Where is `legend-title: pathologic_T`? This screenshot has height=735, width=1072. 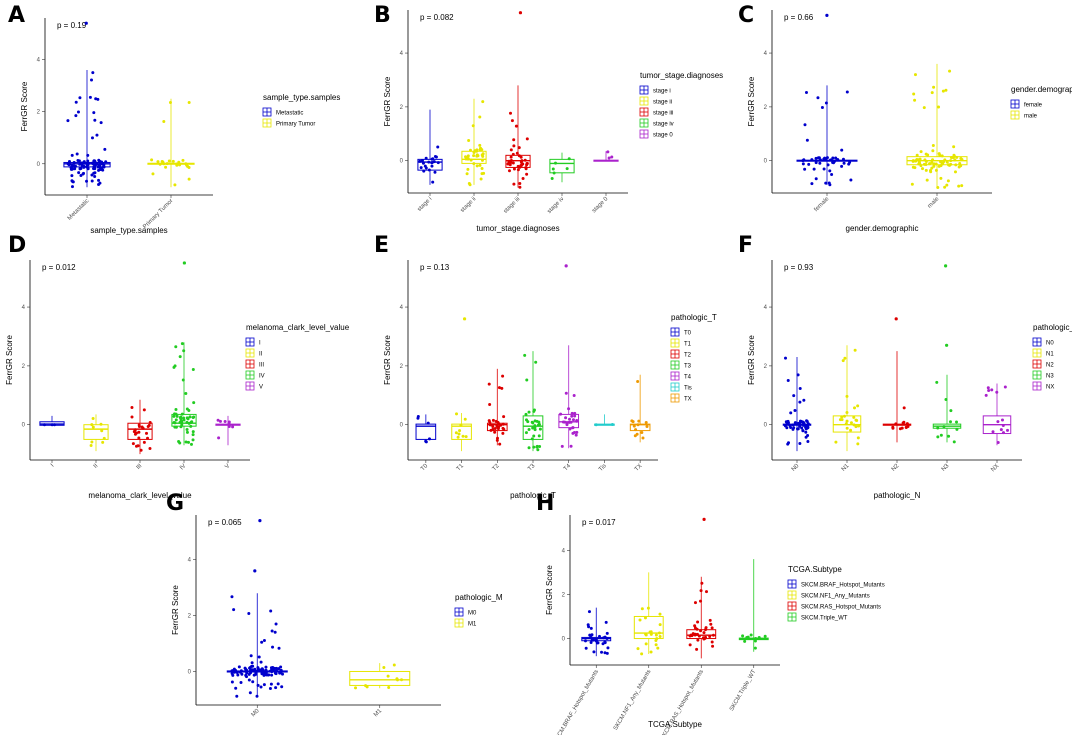
legend-title: pathologic_T is located at coordinates (694, 317).